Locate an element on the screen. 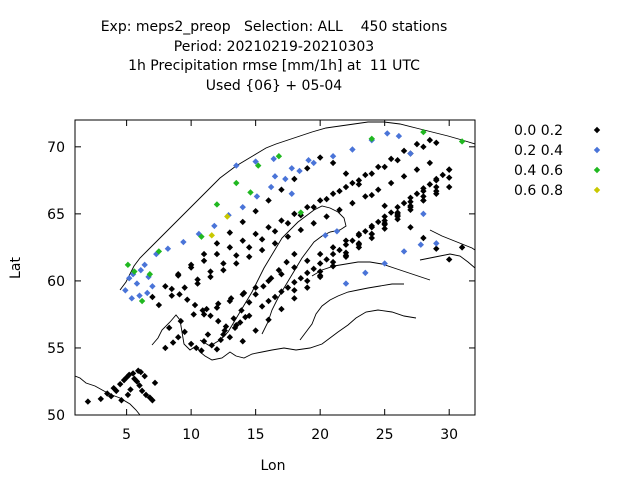 The height and width of the screenshot is (480, 640). coastline-denmark is located at coordinates (194, 337).